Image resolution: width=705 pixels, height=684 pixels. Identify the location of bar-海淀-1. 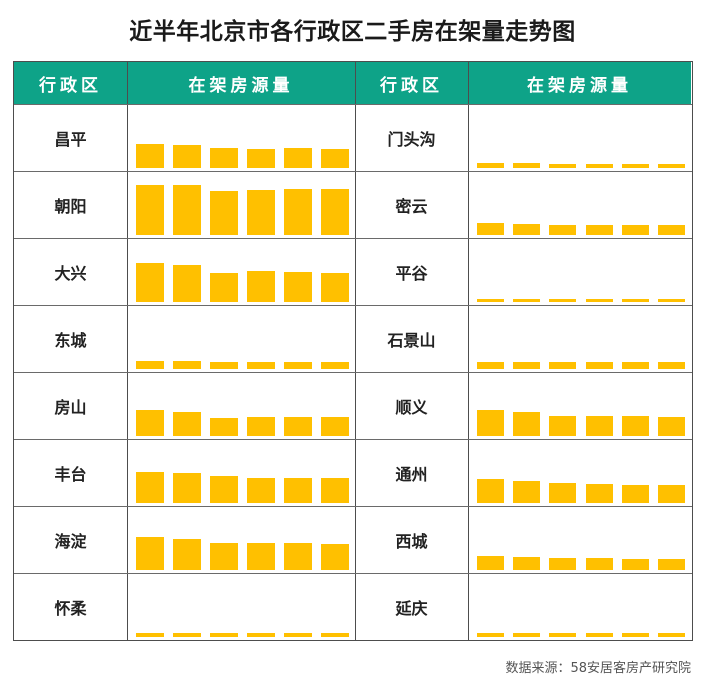
(150, 553).